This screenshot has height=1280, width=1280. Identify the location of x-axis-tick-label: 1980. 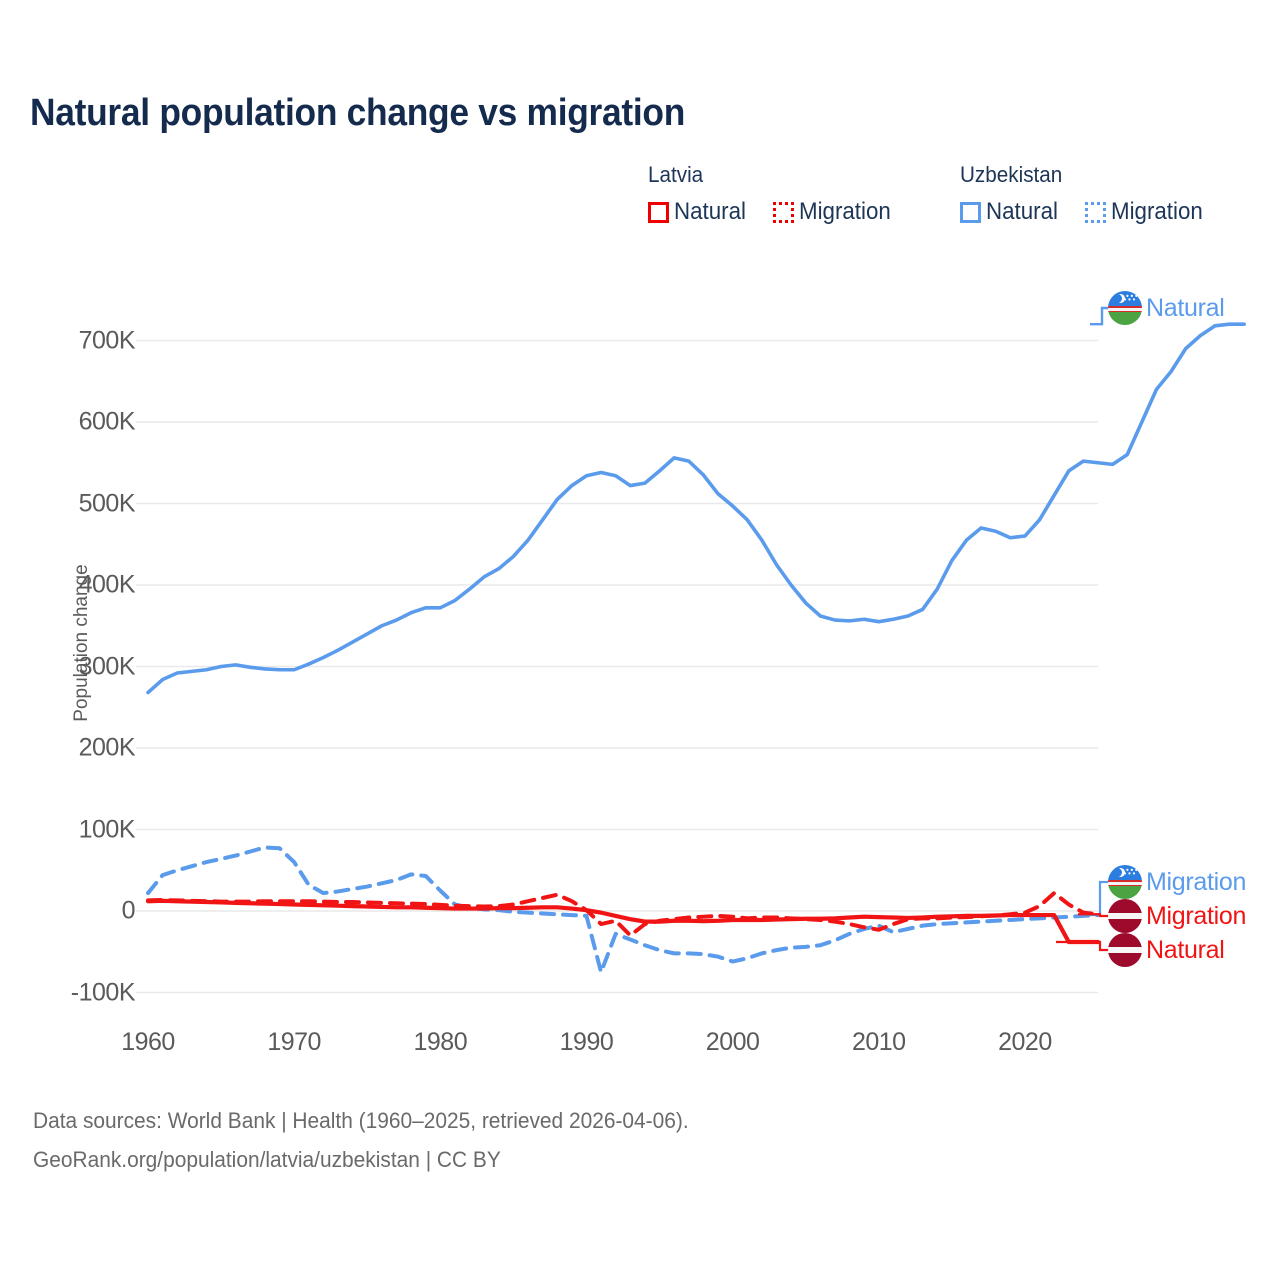
(440, 1042).